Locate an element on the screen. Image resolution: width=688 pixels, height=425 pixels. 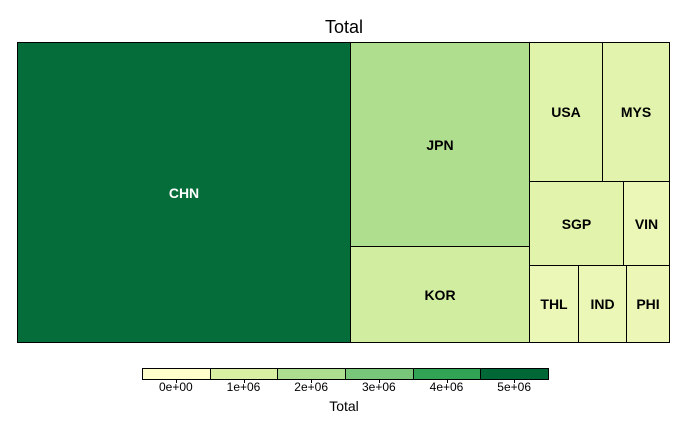
legend-tick-label: 5e+06 is located at coordinates (514, 387).